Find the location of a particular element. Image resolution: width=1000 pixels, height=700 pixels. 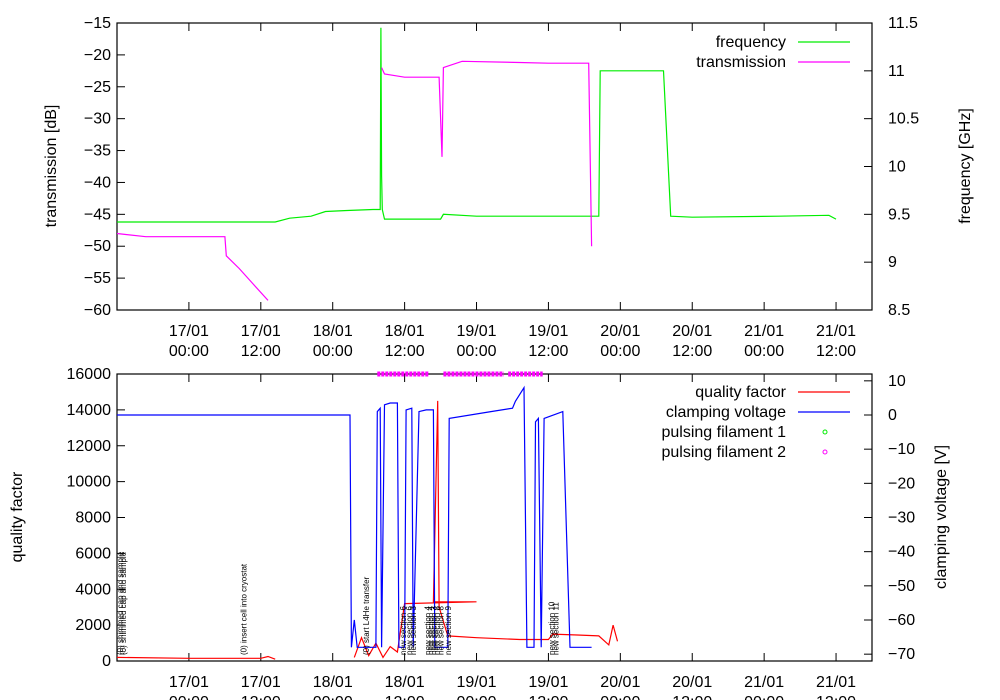

legend-label: transmission is located at coordinates (741, 62).